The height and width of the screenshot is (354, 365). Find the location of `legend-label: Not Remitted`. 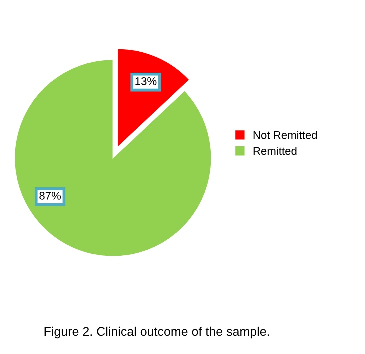

legend-label: Not Remitted is located at coordinates (286, 135).